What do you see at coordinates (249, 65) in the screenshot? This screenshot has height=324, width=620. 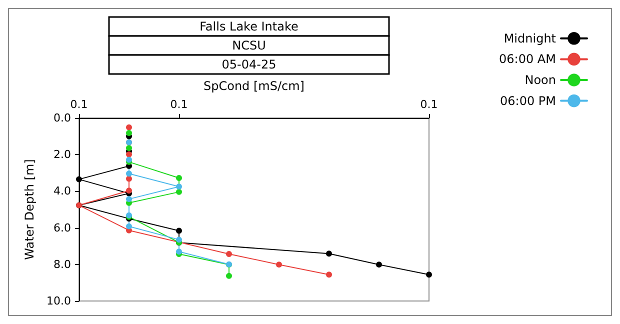 I see `text: 05-04-25` at bounding box center [249, 65].